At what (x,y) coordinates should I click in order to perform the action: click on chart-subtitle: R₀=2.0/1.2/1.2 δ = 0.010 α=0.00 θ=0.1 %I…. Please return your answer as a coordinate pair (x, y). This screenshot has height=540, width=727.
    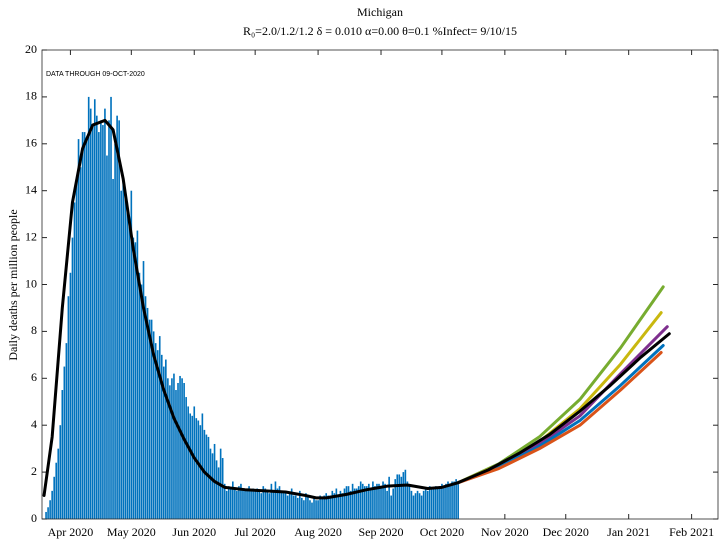
    Looking at the image, I should click on (380, 31).